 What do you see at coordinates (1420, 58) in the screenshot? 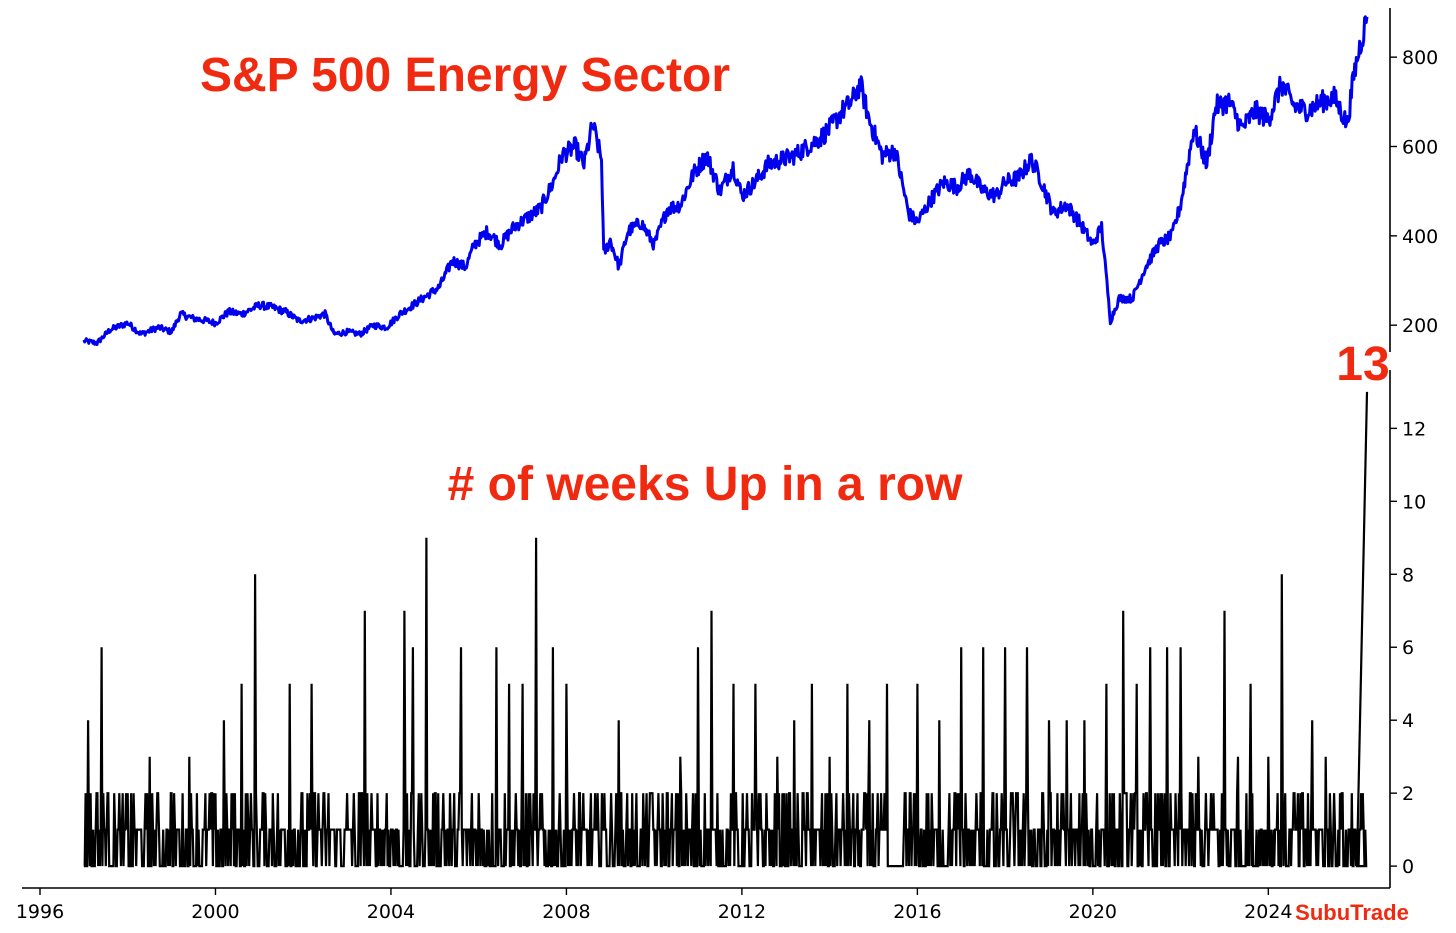
I see `top-y-tick-label-800: 800` at bounding box center [1420, 58].